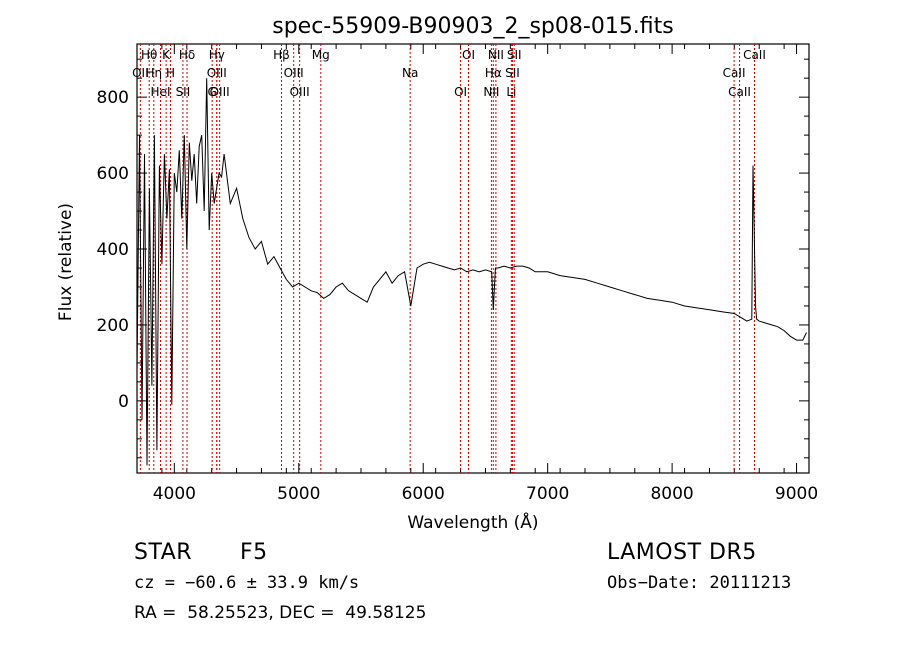 The height and width of the screenshot is (649, 900). What do you see at coordinates (166, 55) in the screenshot?
I see `spectral-line-label: K` at bounding box center [166, 55].